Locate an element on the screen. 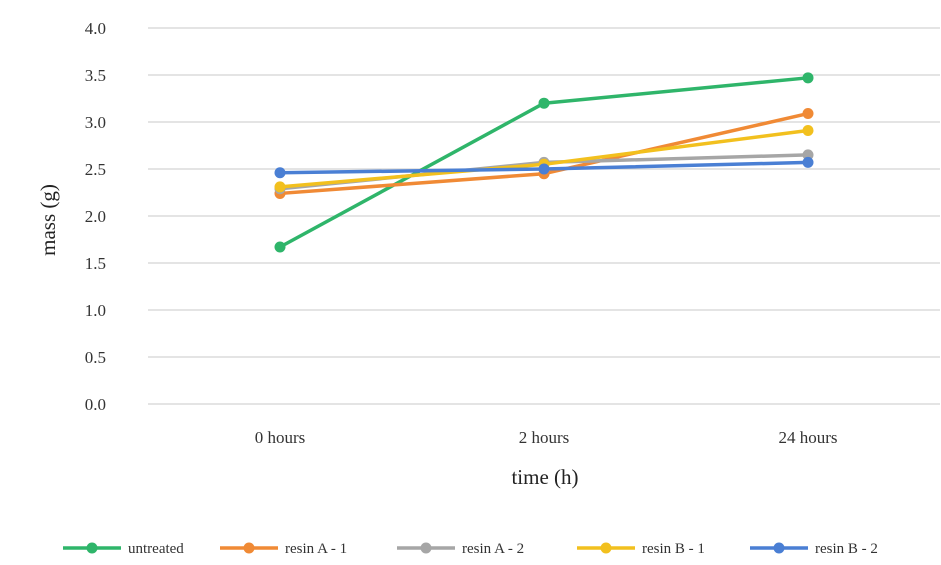  y-tick-label: 2.5 is located at coordinates (95, 169).